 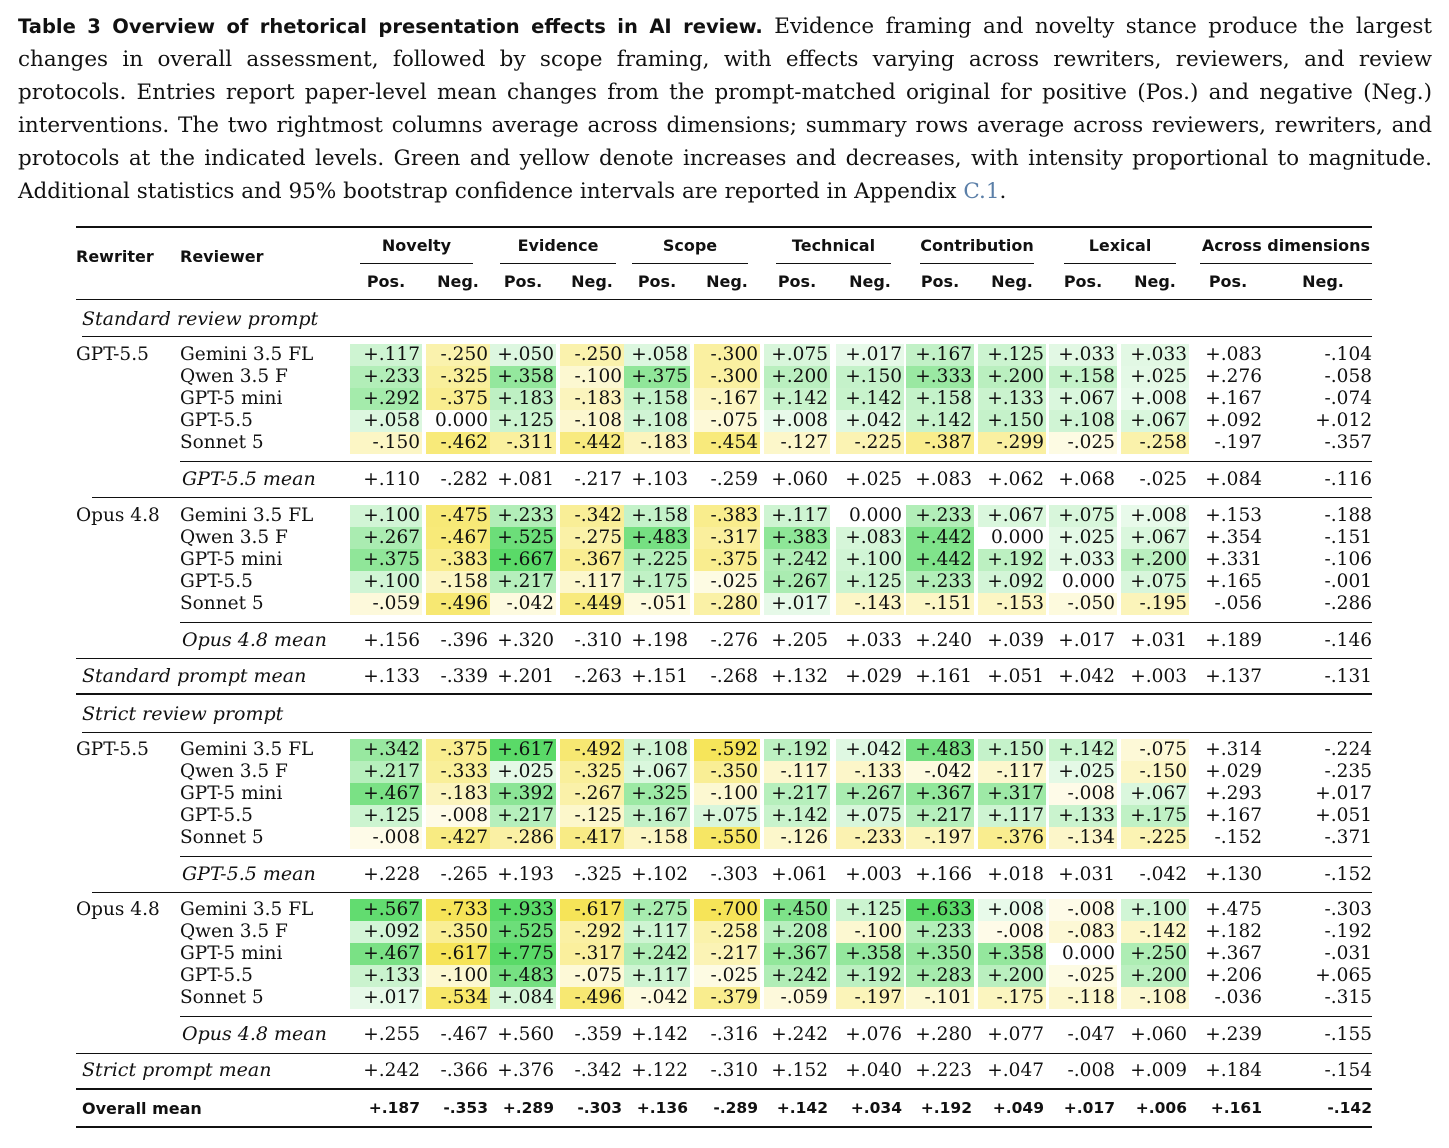 What do you see at coordinates (1238, 603) in the screenshot?
I see `table-row-cell: -.056` at bounding box center [1238, 603].